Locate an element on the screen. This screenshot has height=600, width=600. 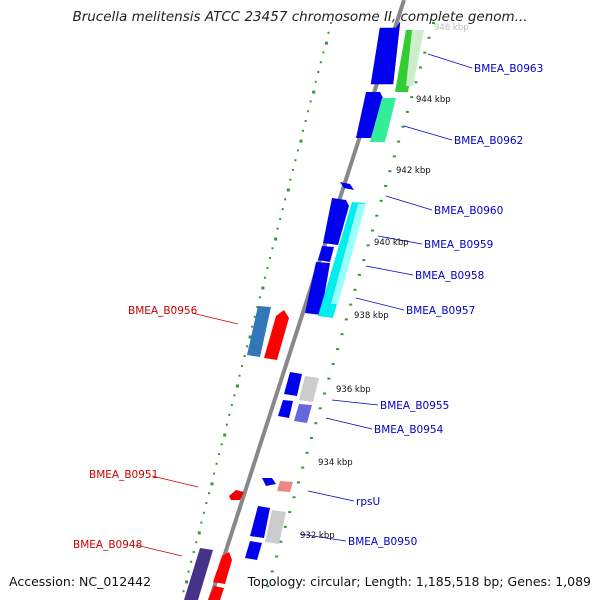
gene-feature-b0962 is located at coordinates (369, 115).